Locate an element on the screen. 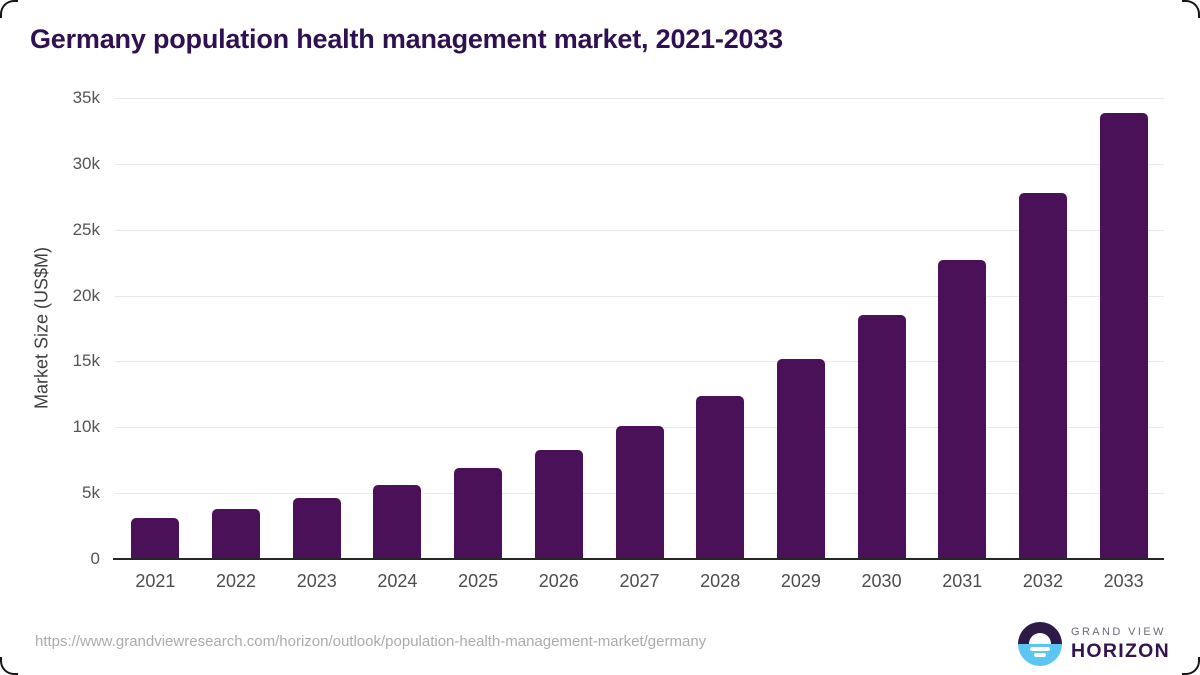  y-tick-20k: 20k is located at coordinates (86, 295).